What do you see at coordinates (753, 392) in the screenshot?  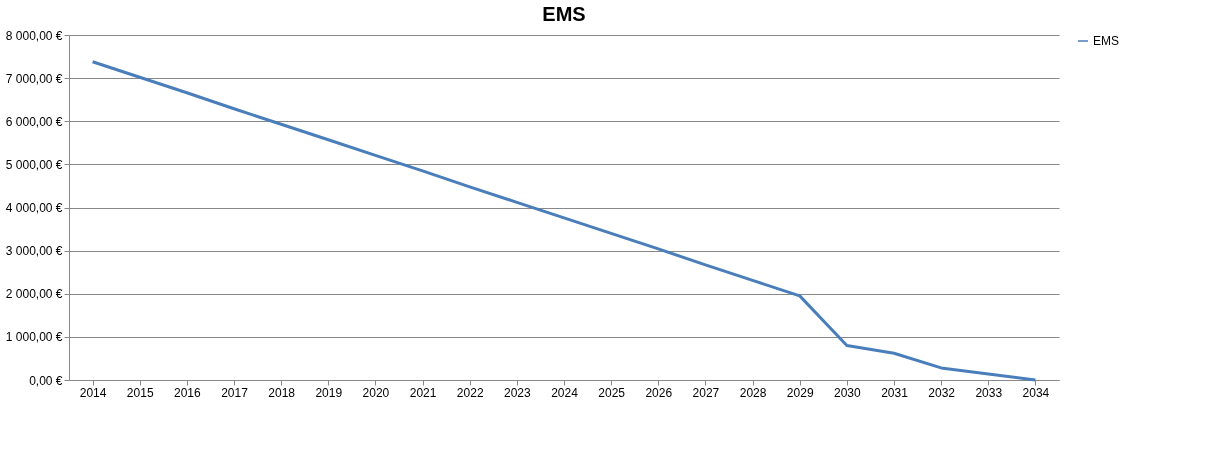 I see `x-tick-label: 2028` at bounding box center [753, 392].